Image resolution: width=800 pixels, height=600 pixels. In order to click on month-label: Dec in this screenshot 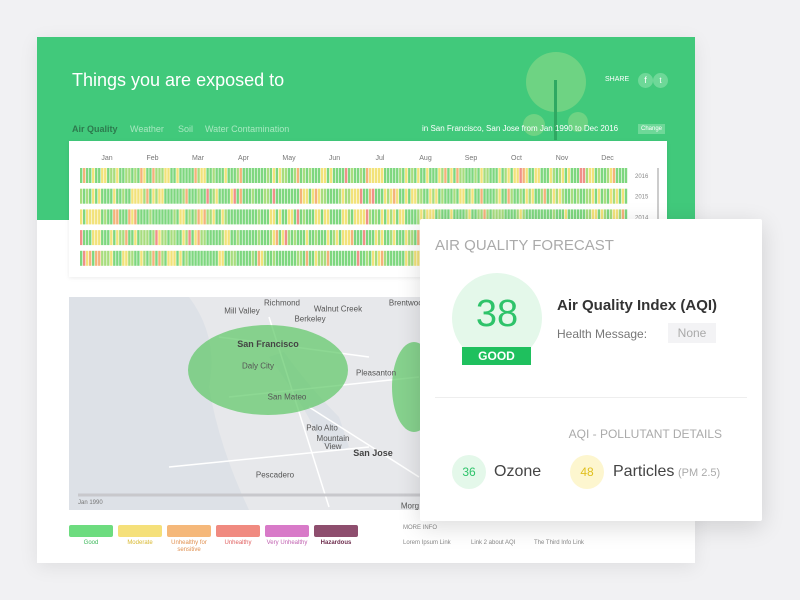, I will do `click(607, 158)`.